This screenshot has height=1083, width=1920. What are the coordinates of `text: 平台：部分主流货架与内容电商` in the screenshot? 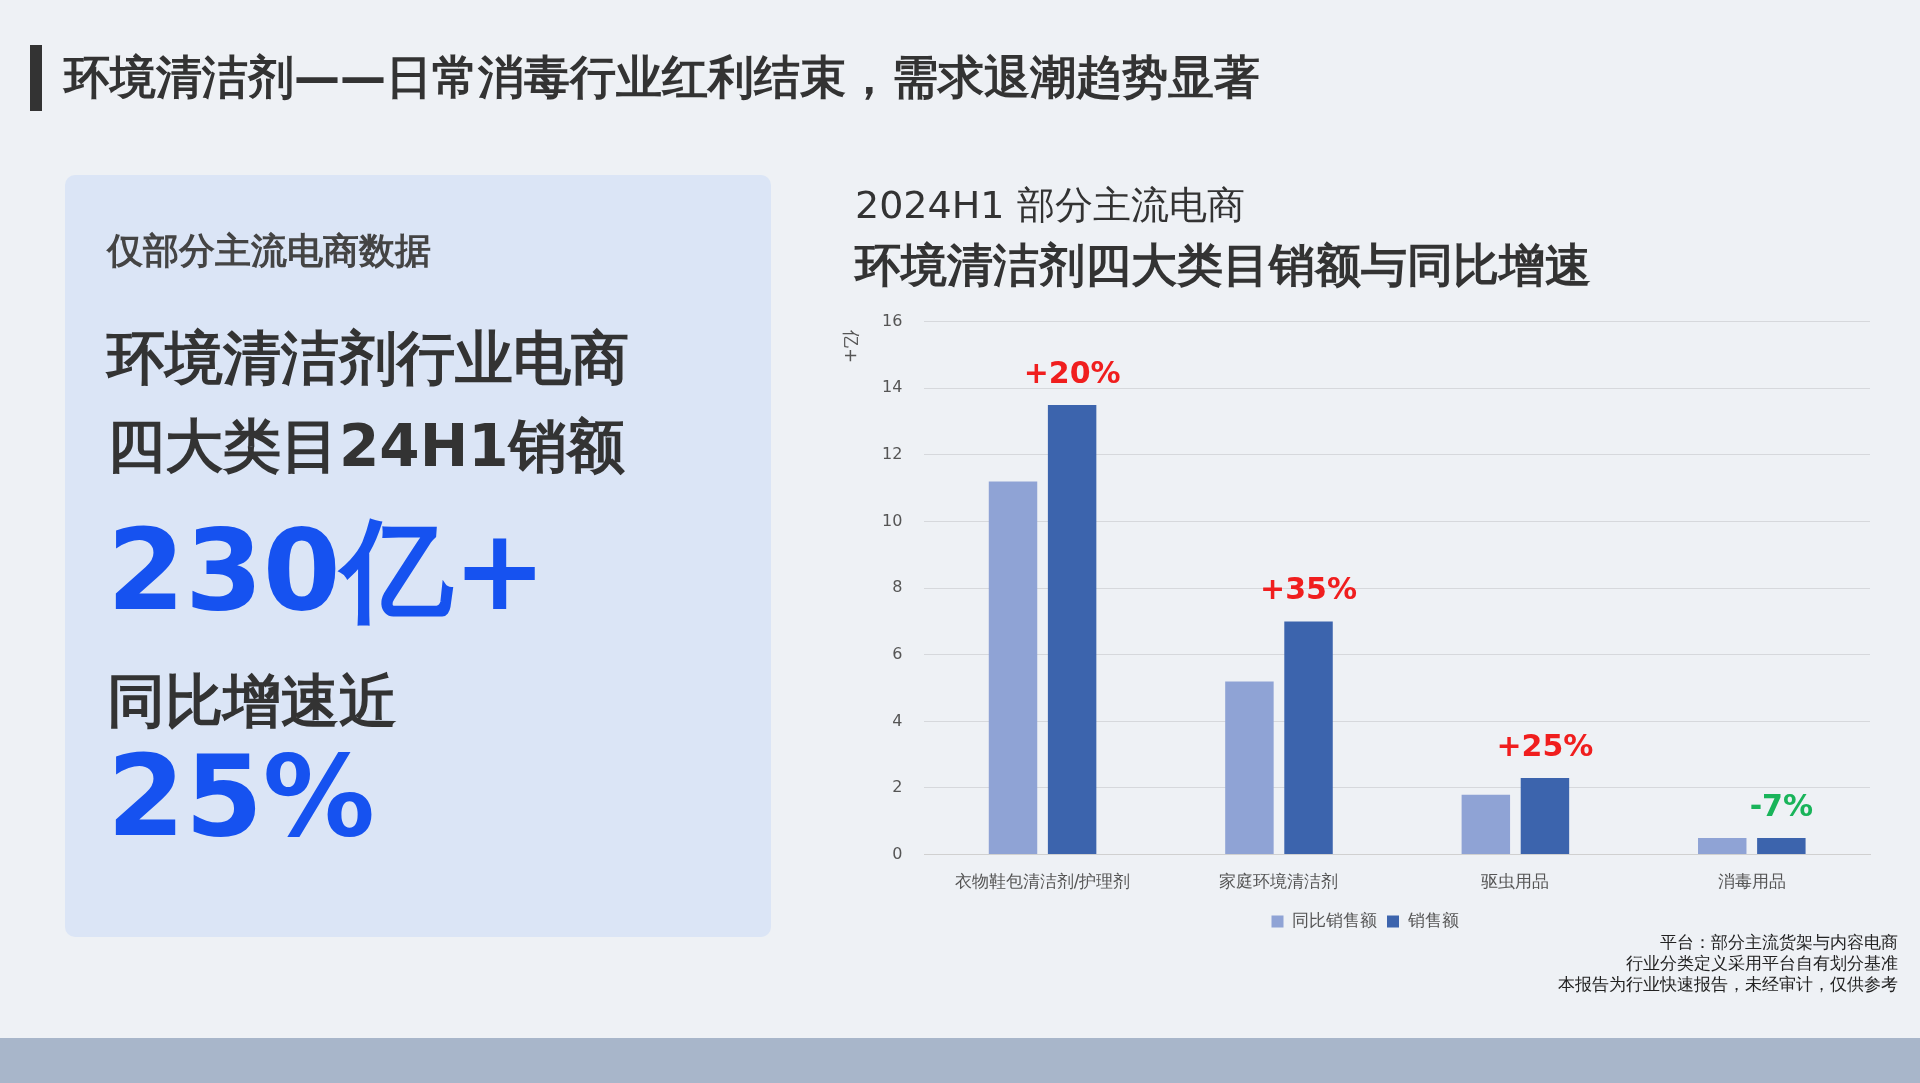 It's located at (1779, 942).